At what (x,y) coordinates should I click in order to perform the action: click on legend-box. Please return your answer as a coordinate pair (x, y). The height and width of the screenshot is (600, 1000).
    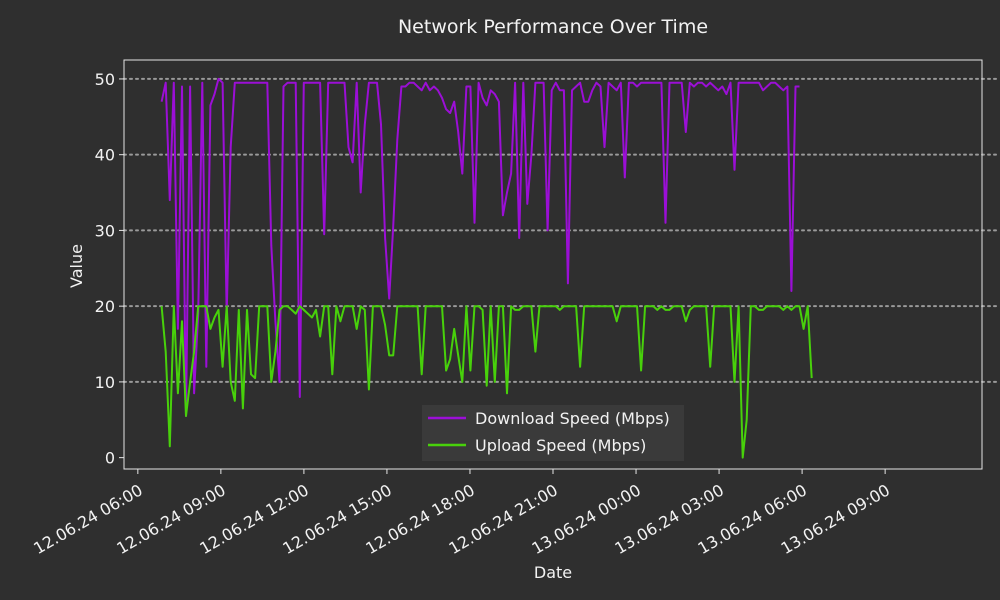
    Looking at the image, I should click on (553, 433).